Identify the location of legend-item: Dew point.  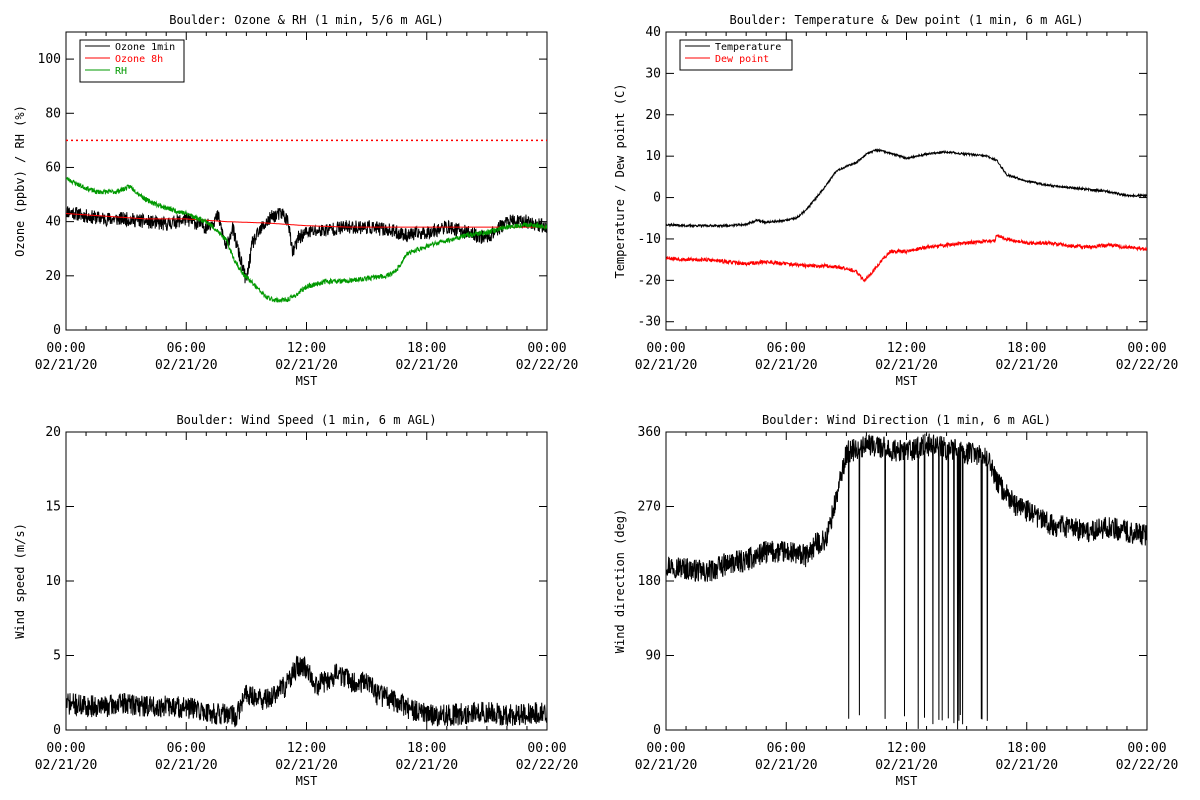
(742, 59).